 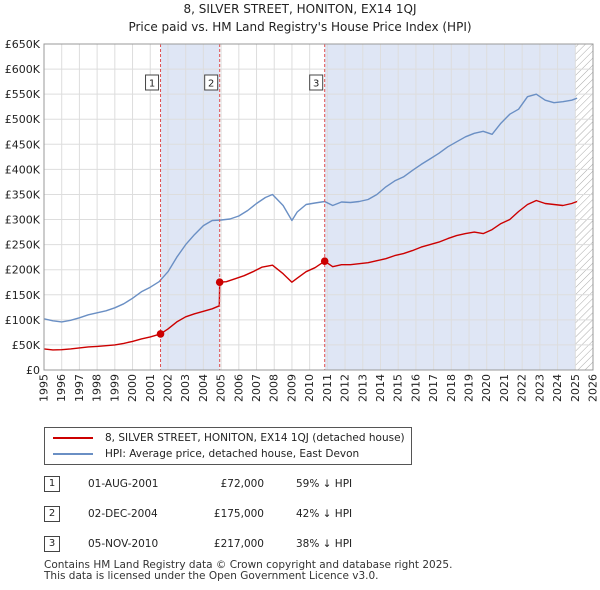 What do you see at coordinates (23, 194) in the screenshot?
I see `y-tick-label: £350K` at bounding box center [23, 194].